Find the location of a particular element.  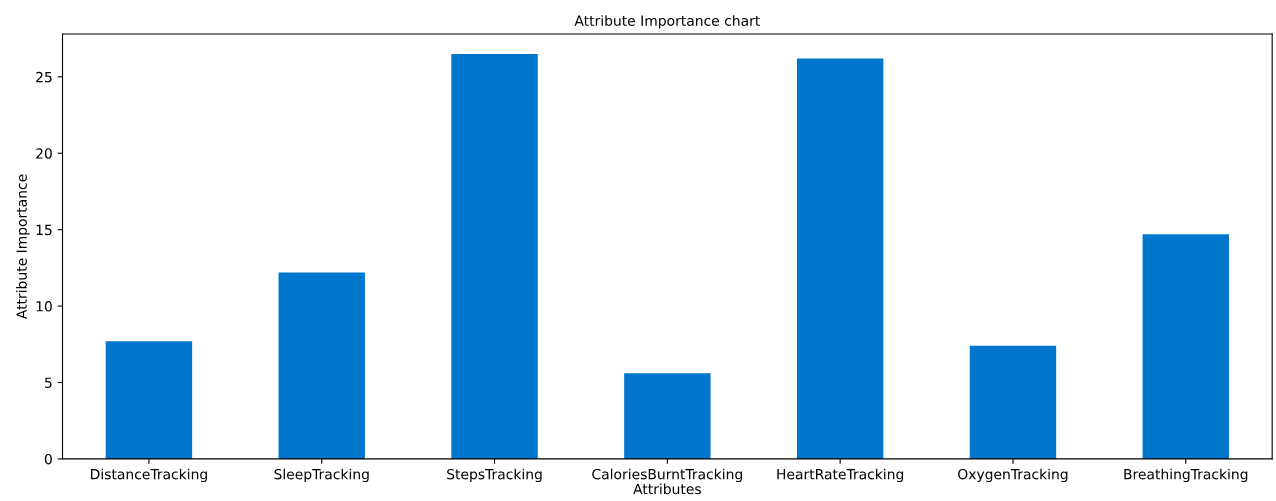

x-tick-label: OxygenTracking is located at coordinates (1013, 475).